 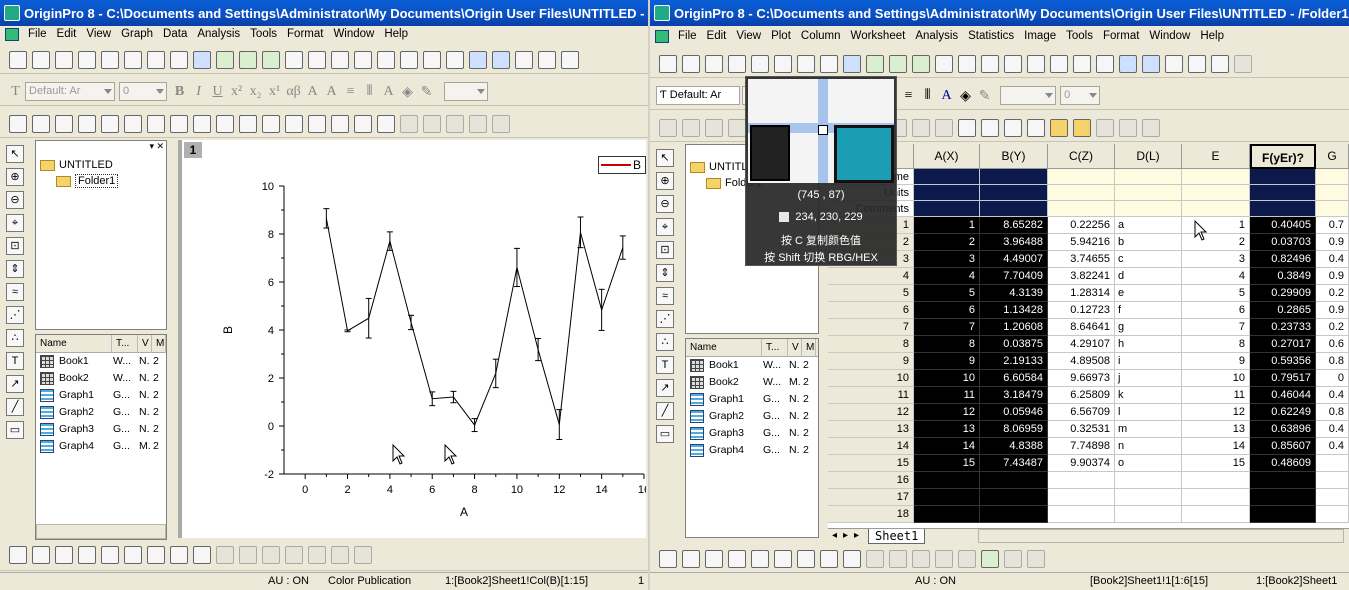 I want to click on table-cell: 9, so click(x=947, y=361).